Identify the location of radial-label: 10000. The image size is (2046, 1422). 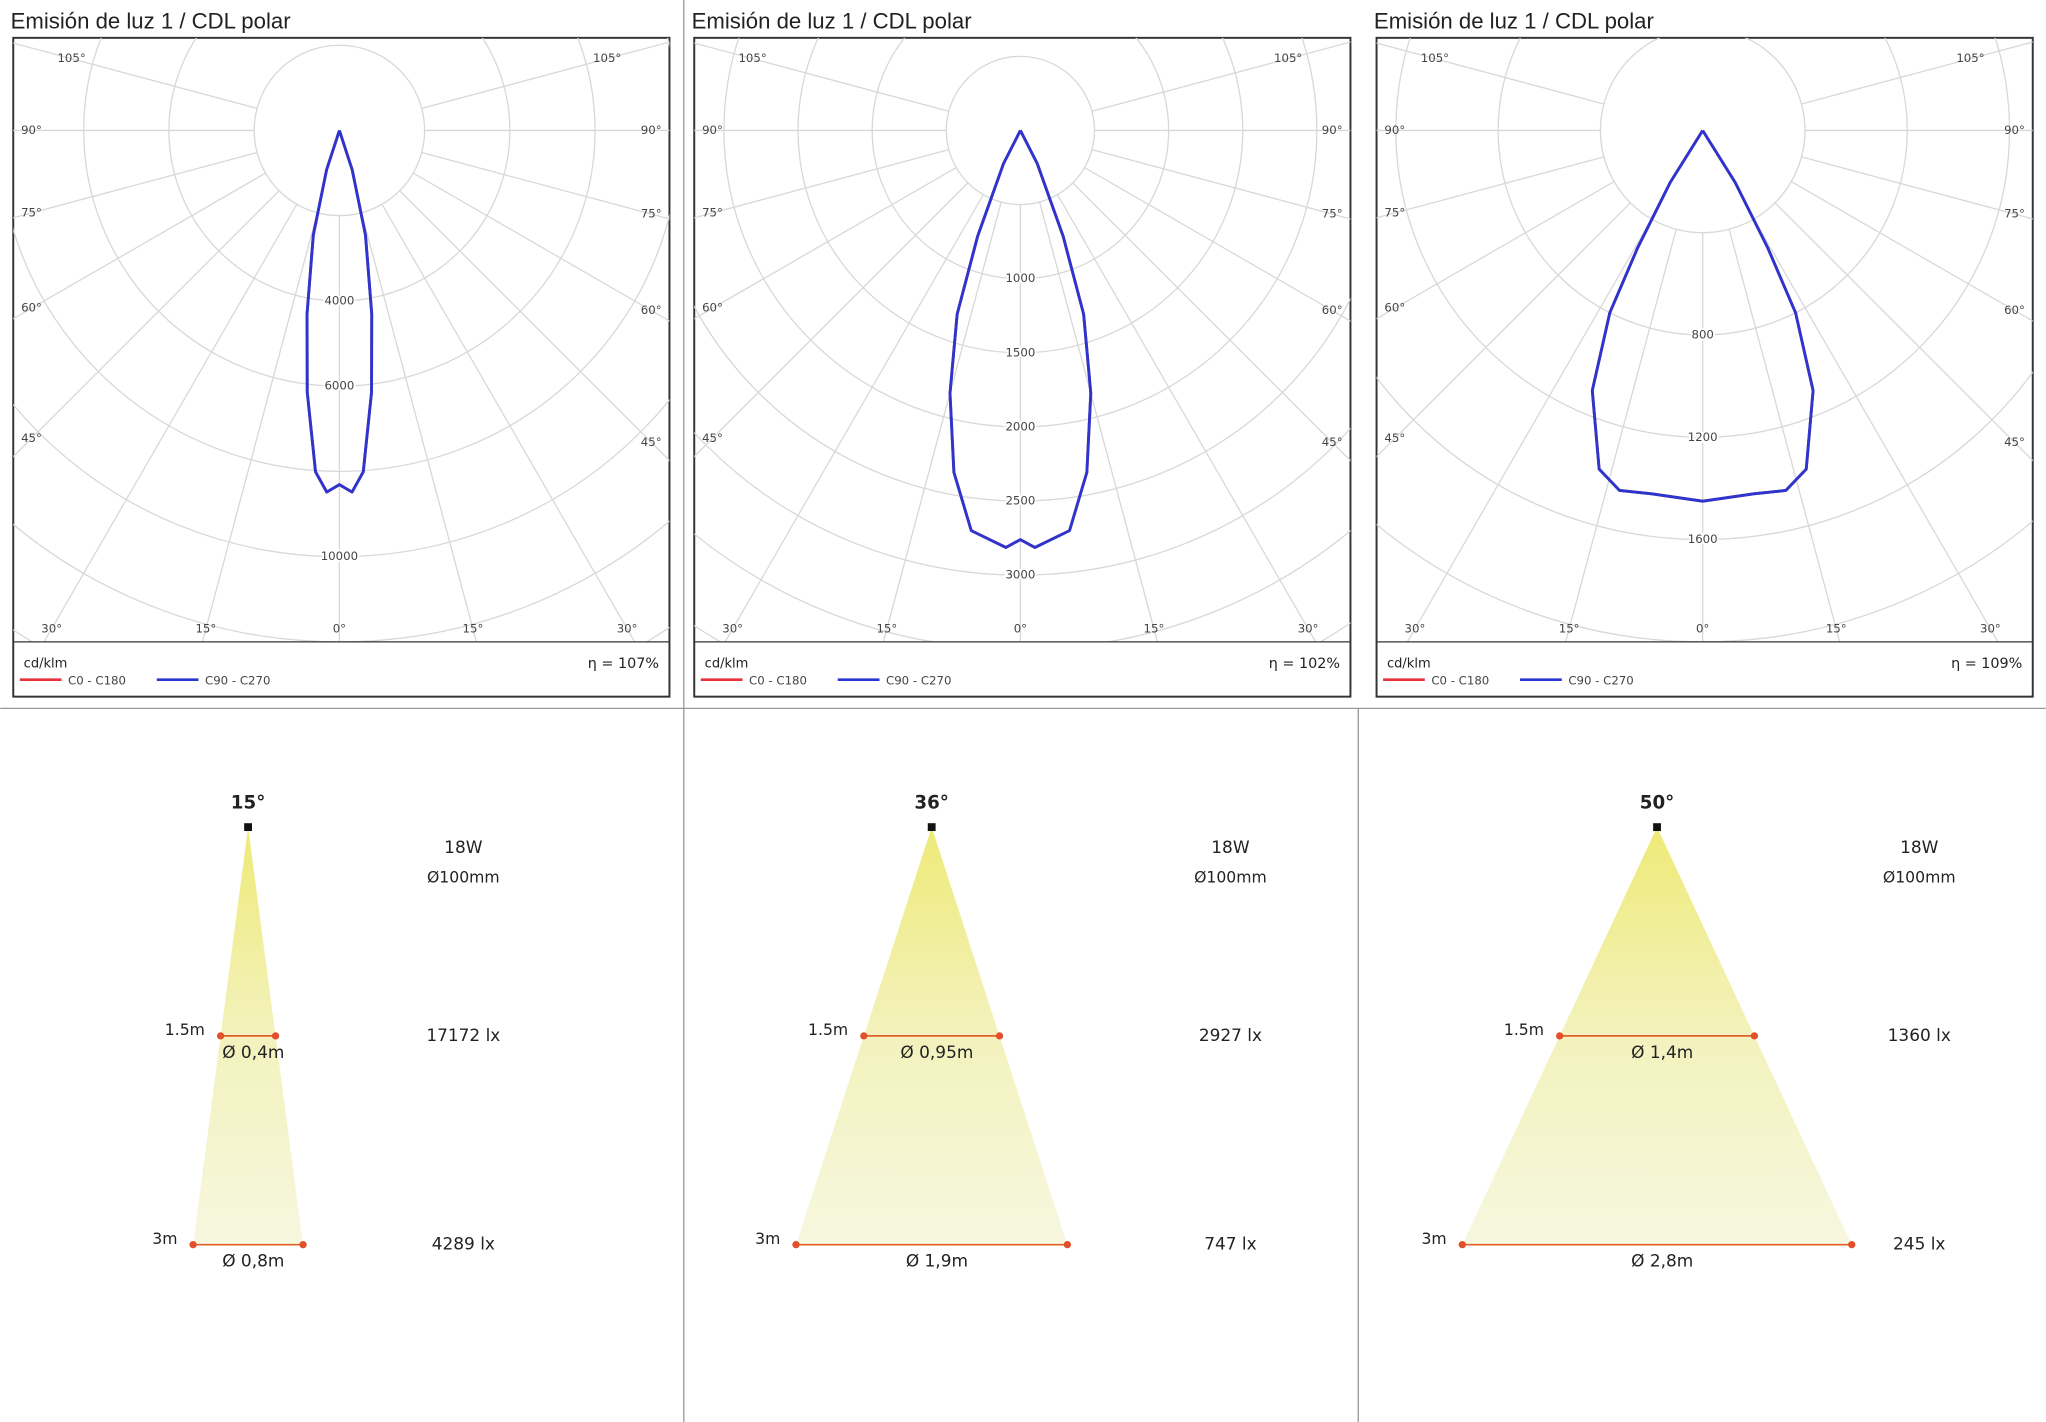
(339, 556).